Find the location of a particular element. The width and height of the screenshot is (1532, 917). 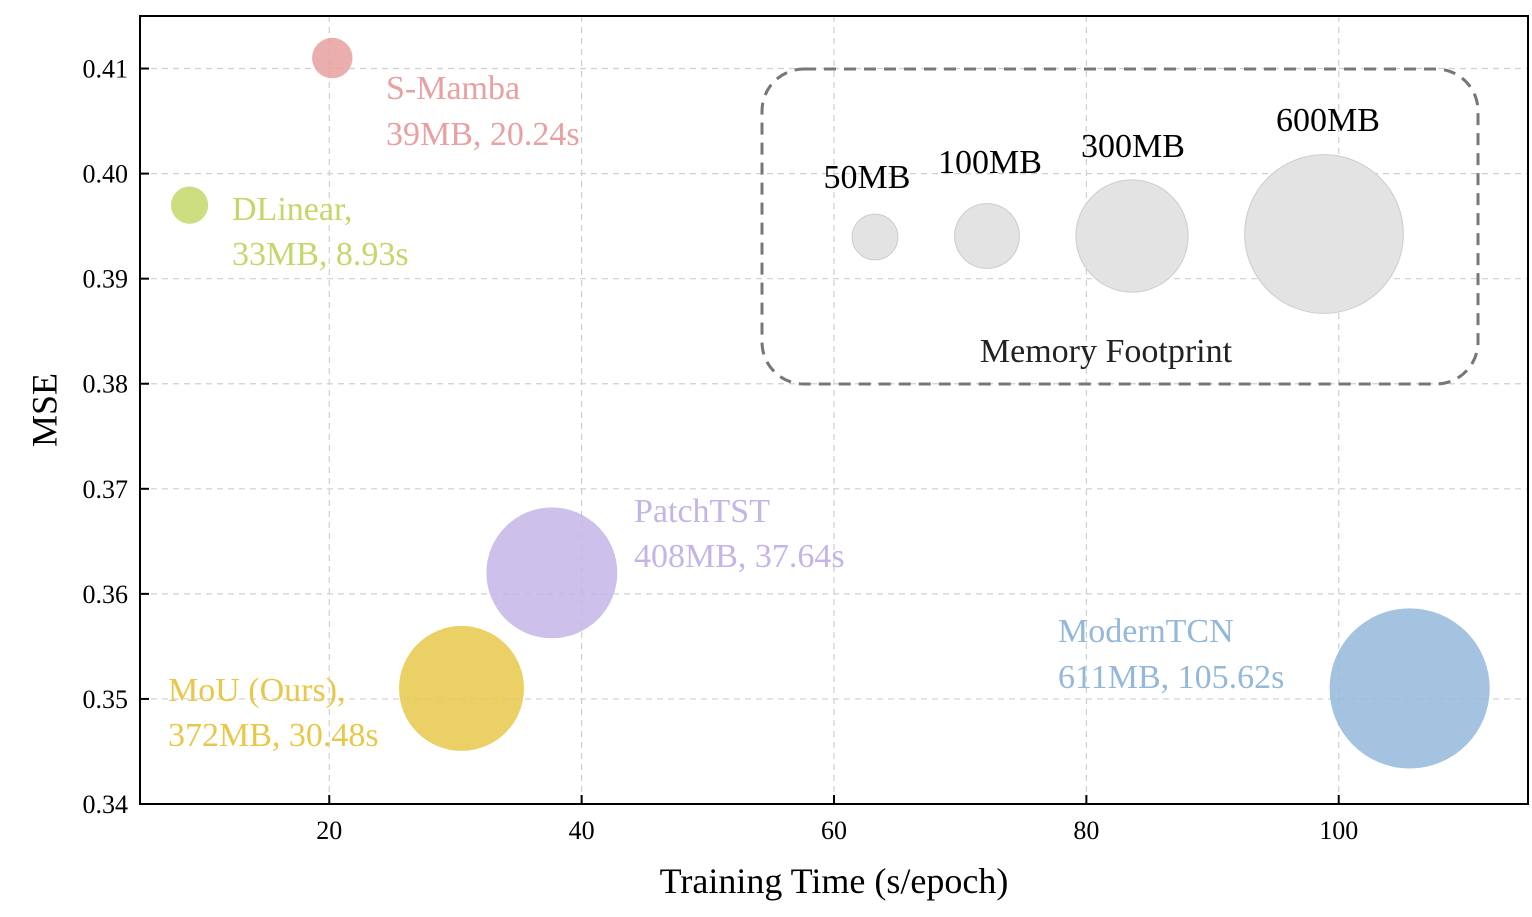

y-tick-label: 0.38 is located at coordinates (106, 384).